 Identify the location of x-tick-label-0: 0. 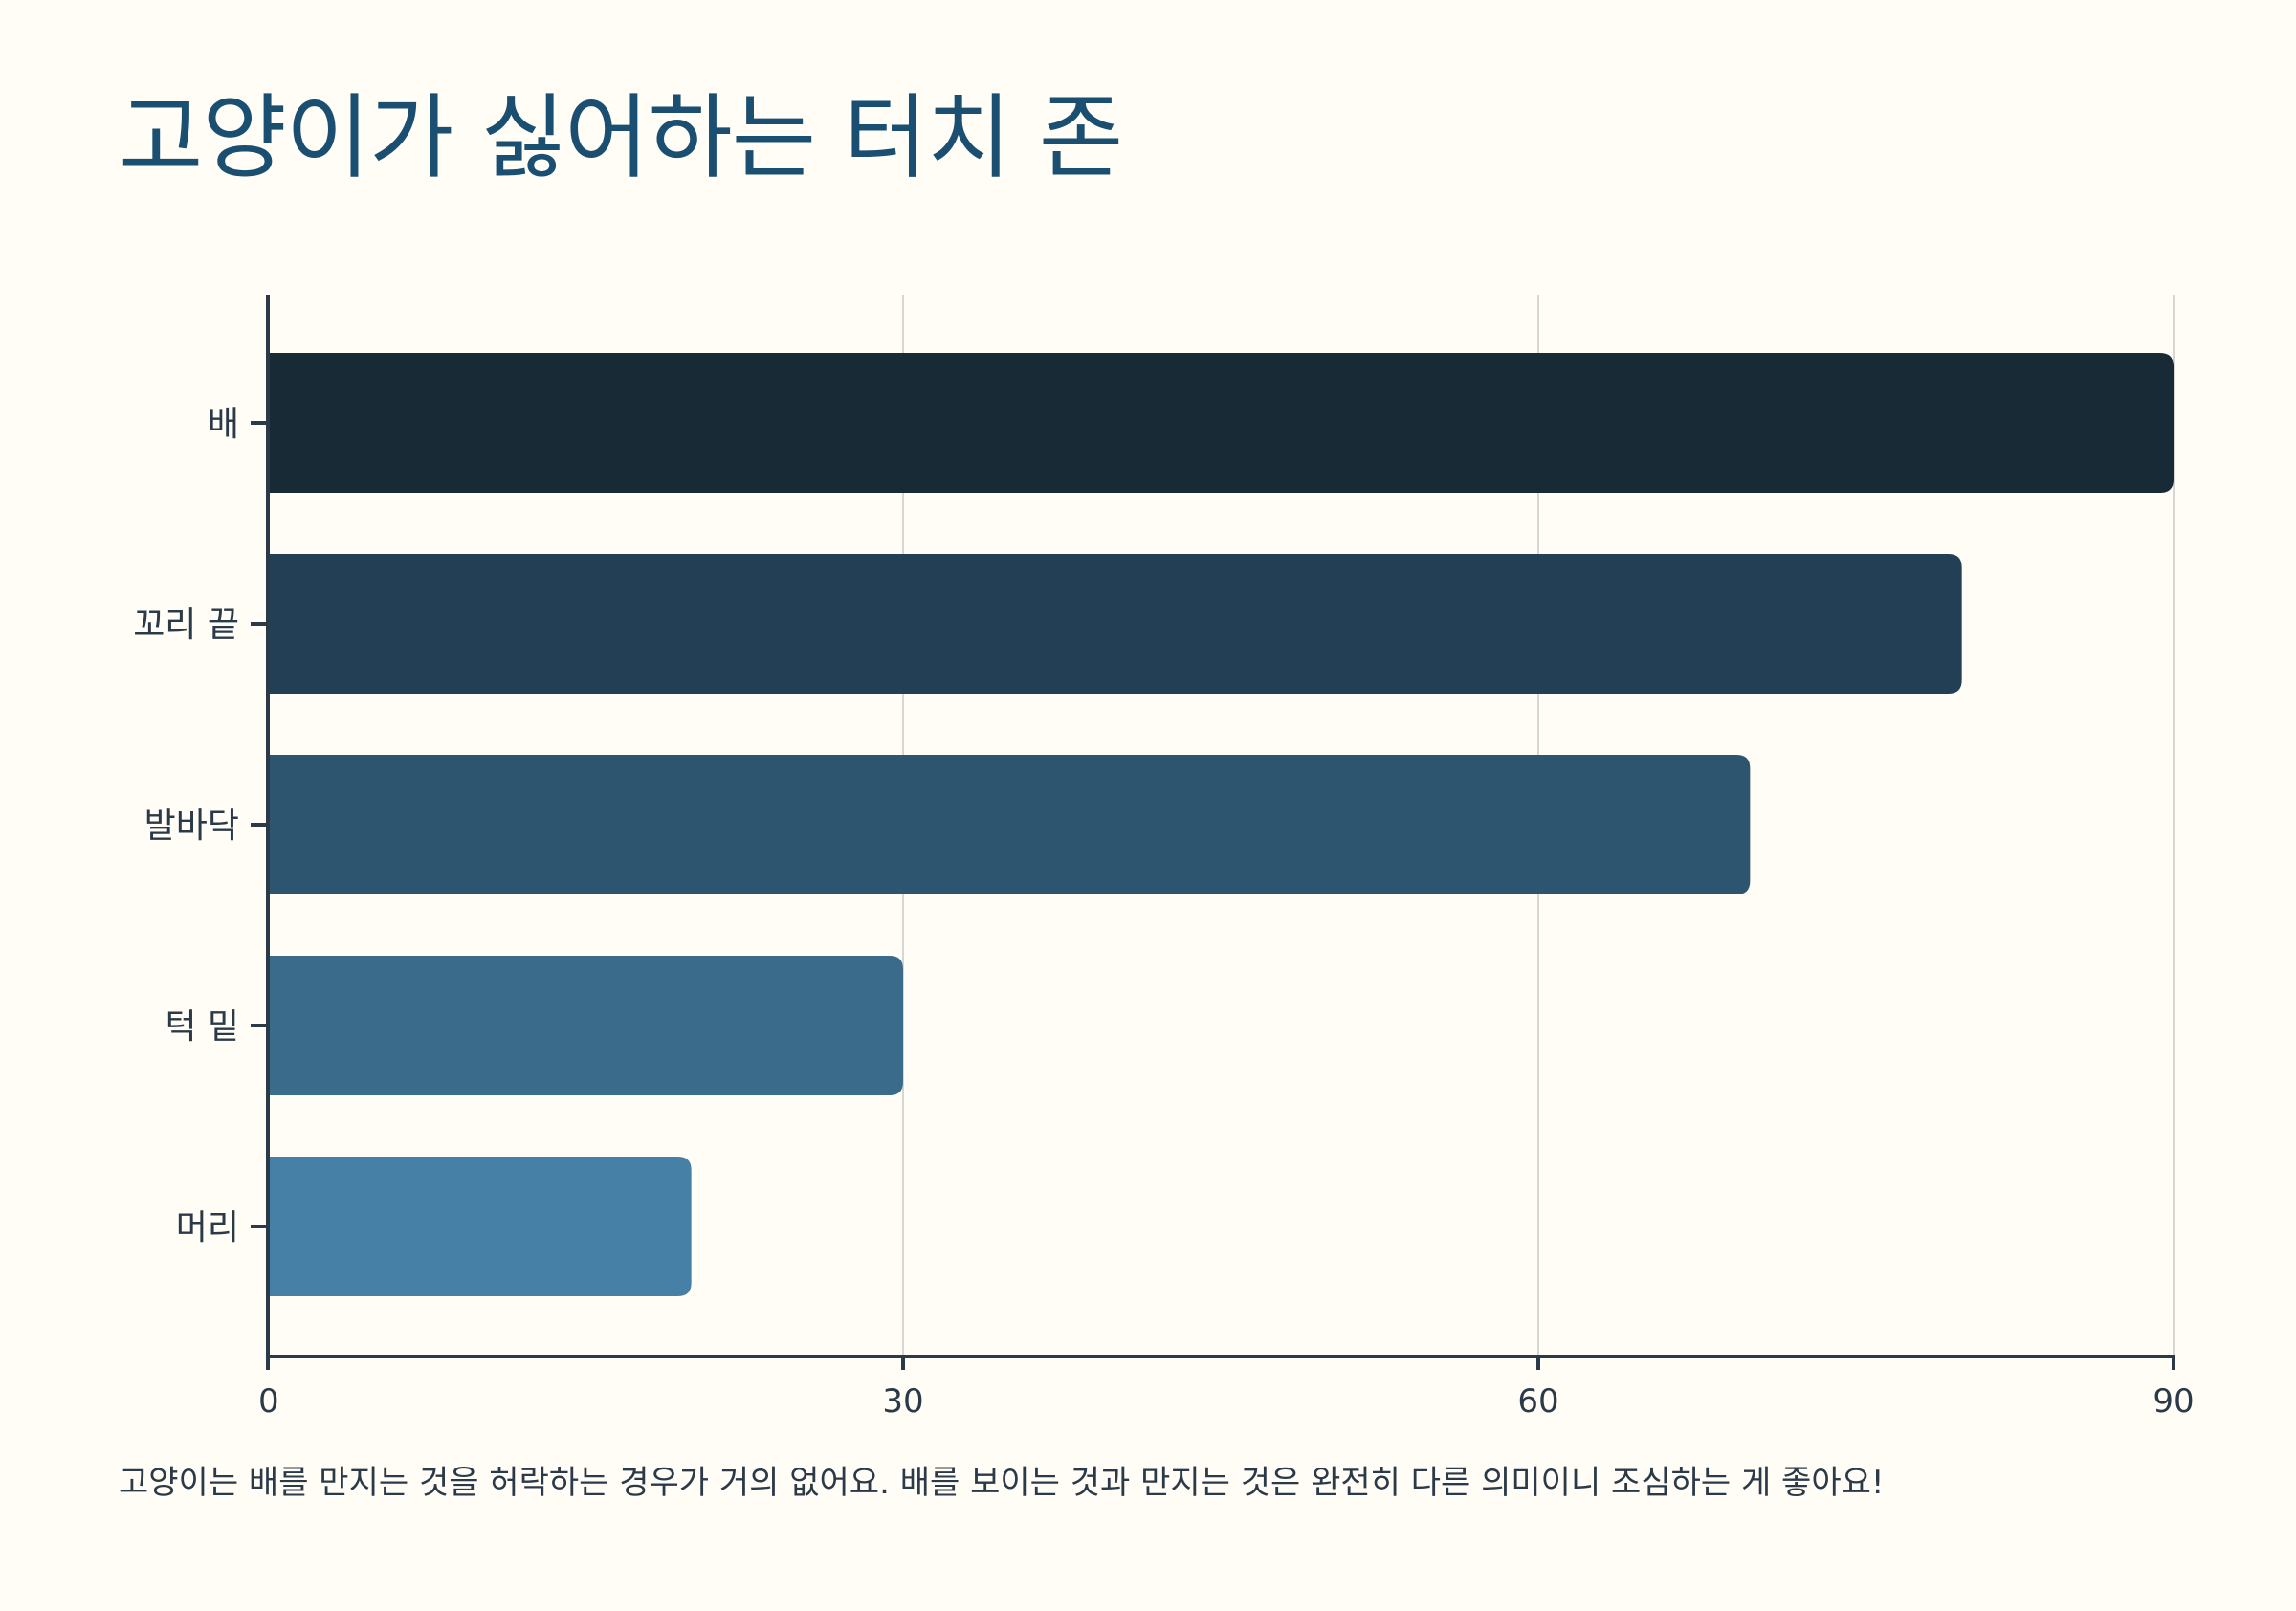
(269, 1401).